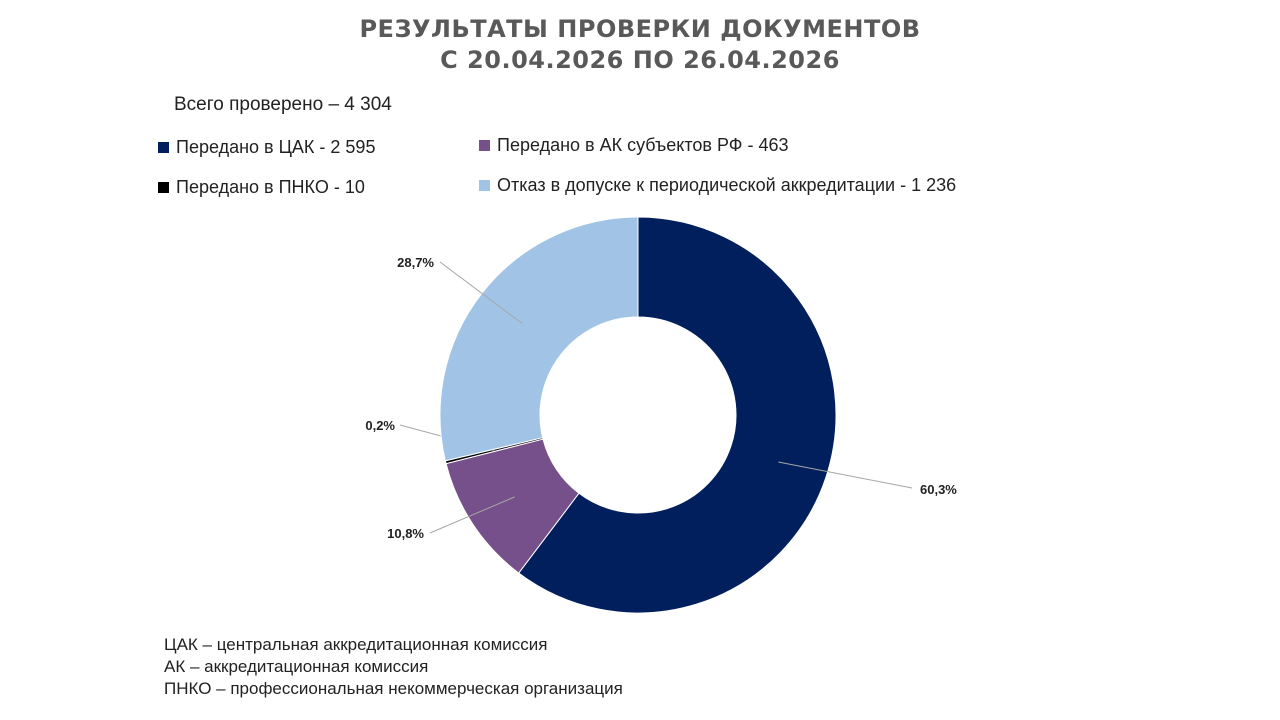 This screenshot has width=1280, height=720. Describe the element at coordinates (276, 147) in the screenshot. I see `legend-label-cak: Передано в ЦАК - 2 595` at that location.